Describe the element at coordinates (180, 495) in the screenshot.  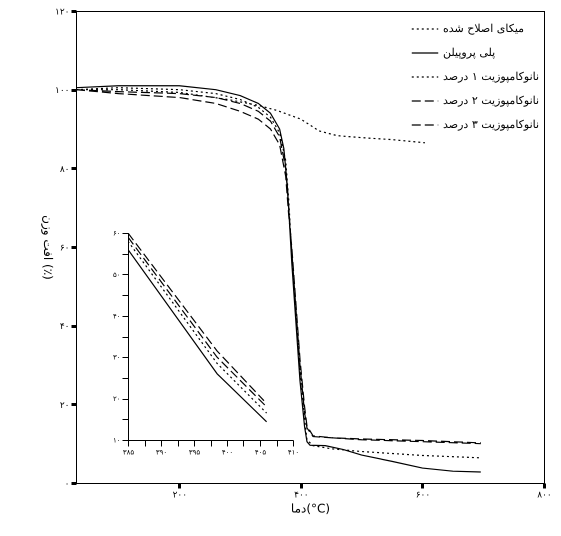
I see `x-tick-label: ۲۰۰` at that location.